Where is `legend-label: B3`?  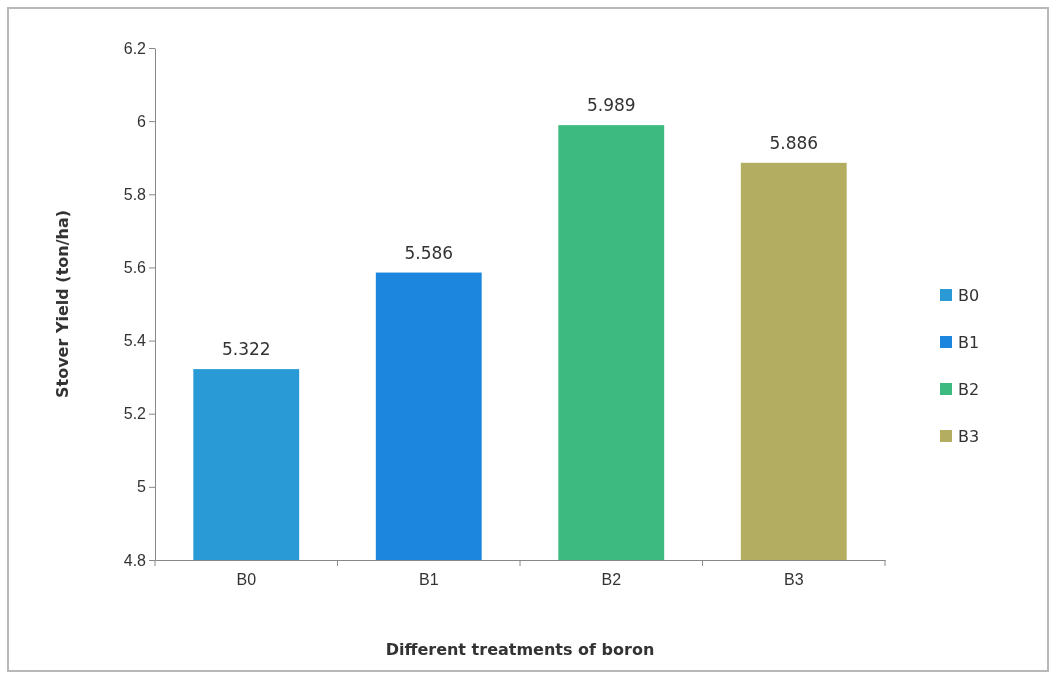
legend-label: B3 is located at coordinates (969, 436).